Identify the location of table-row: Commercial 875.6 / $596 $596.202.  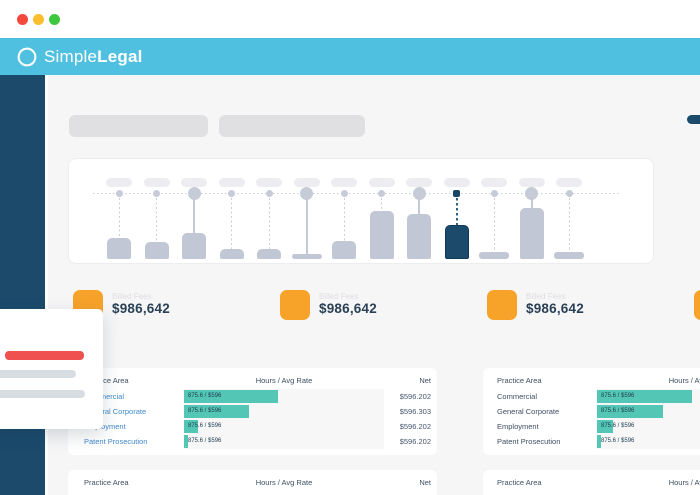
(252, 396).